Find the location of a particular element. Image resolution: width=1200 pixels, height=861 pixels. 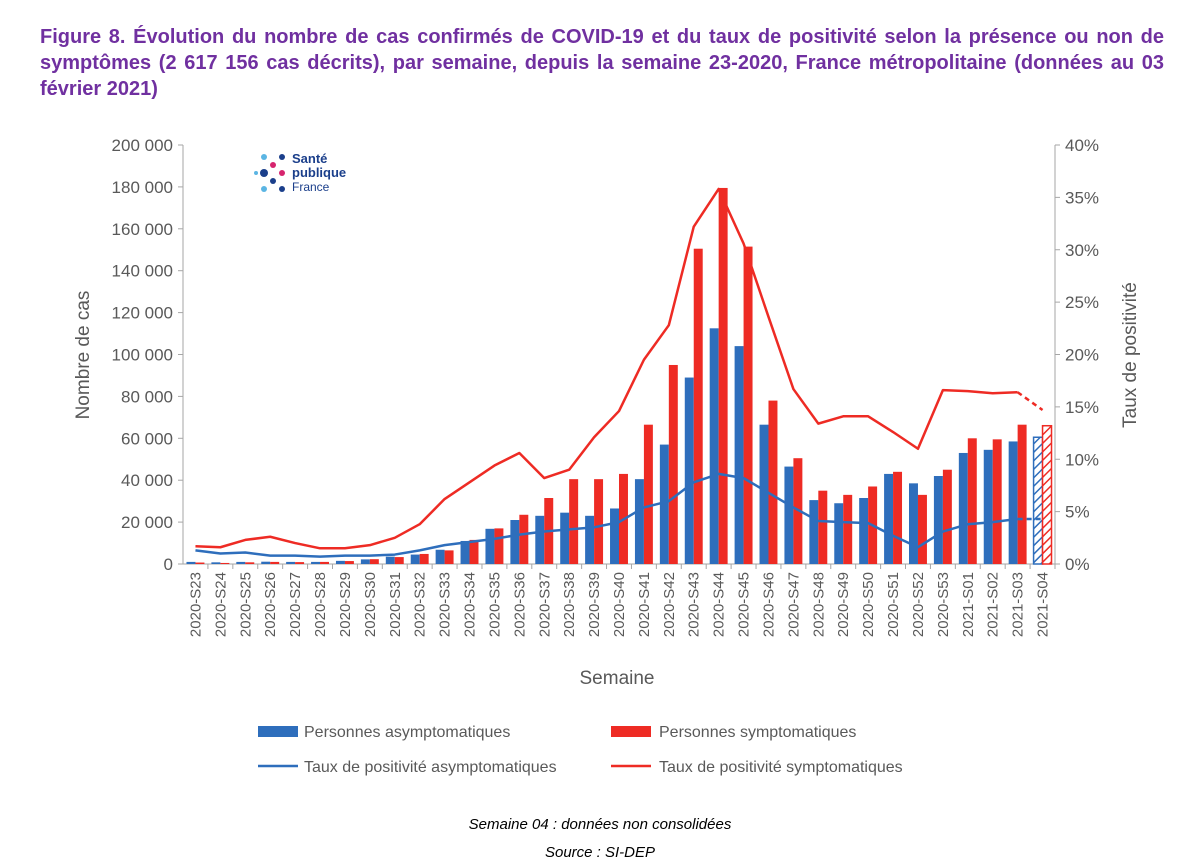

x-tick-label: 2020-S28 is located at coordinates (320, 604).